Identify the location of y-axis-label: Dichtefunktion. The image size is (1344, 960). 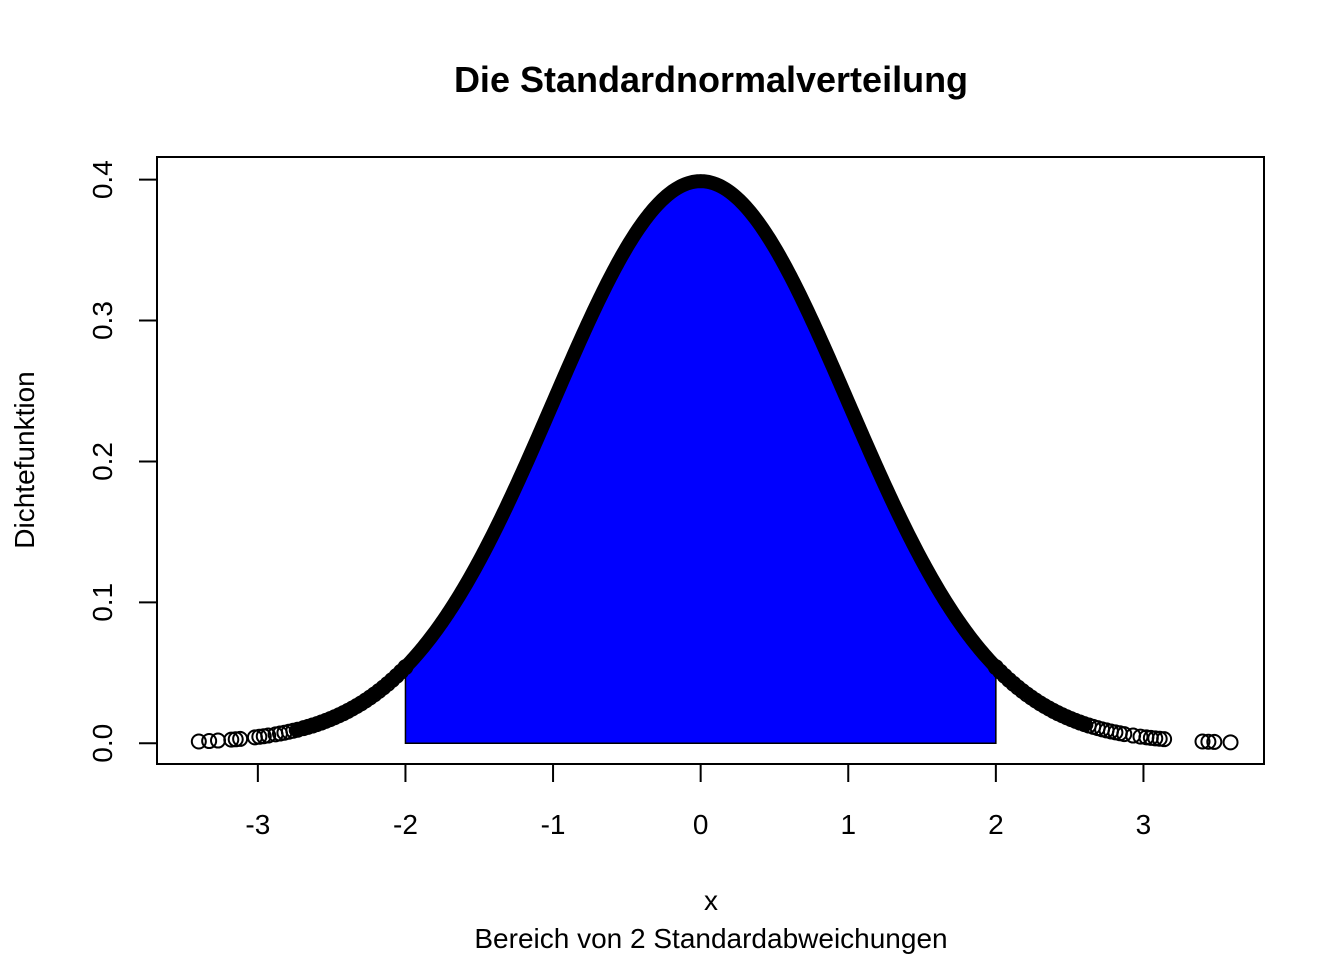
(24, 459).